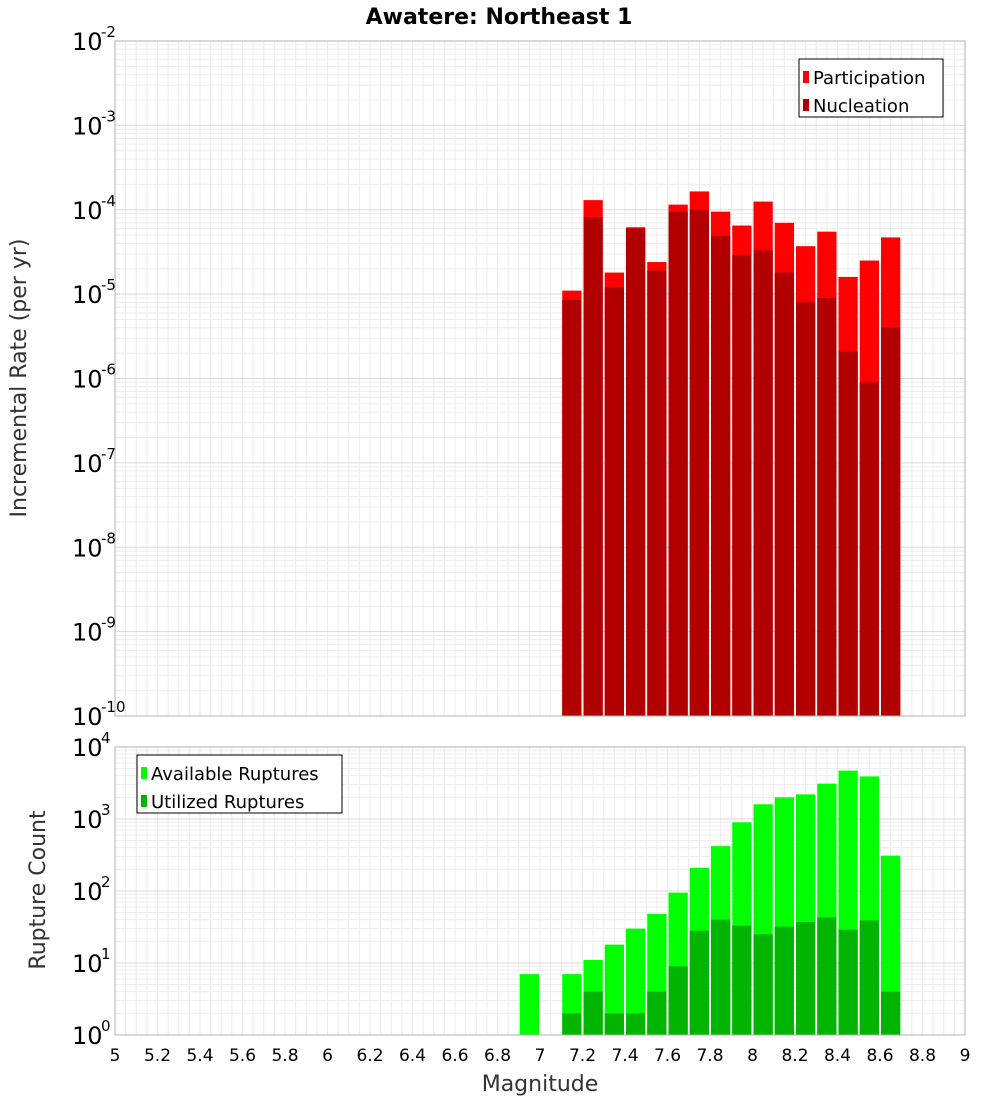 This screenshot has width=1000, height=1100. Describe the element at coordinates (108, 454) in the screenshot. I see `top-y-tick-exponent: -7` at that location.